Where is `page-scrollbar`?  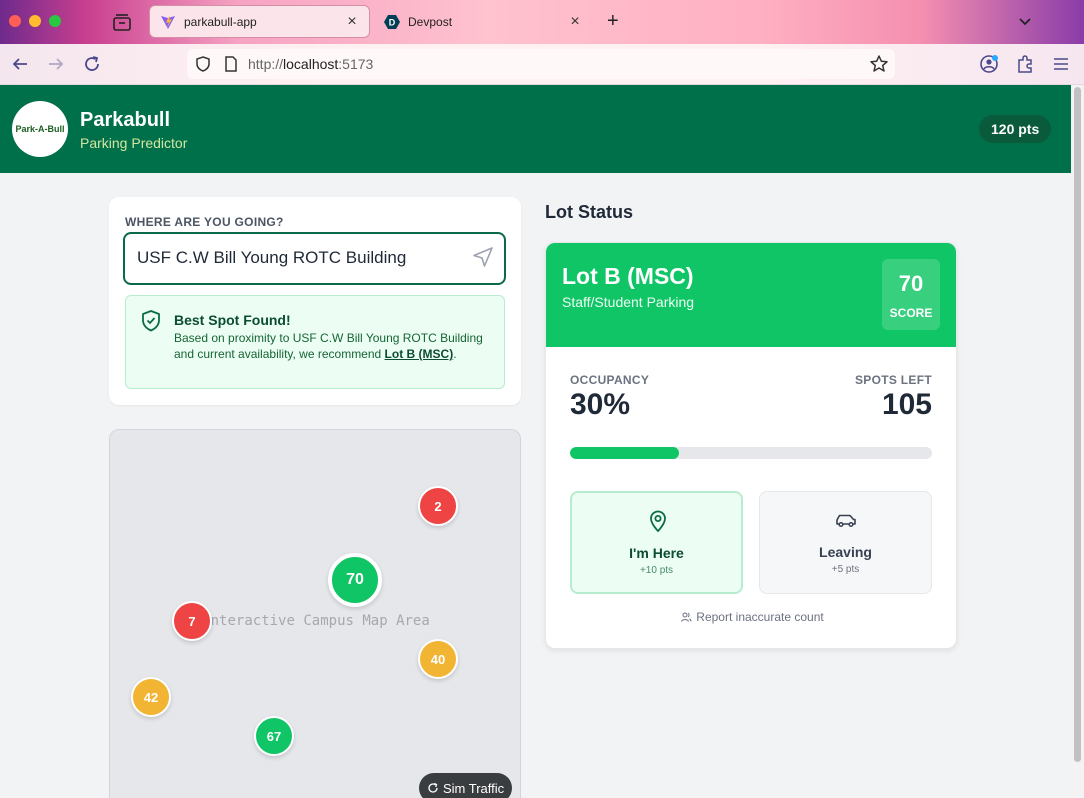
page-scrollbar is located at coordinates (1077, 441).